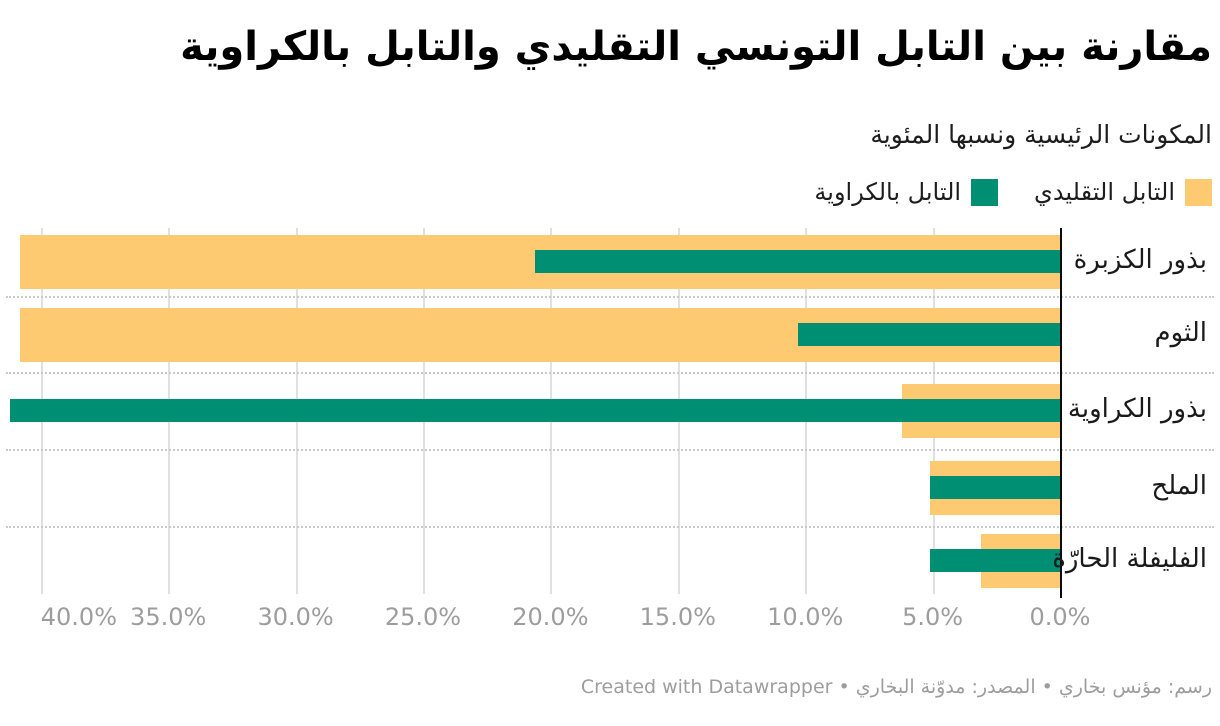  What do you see at coordinates (933, 617) in the screenshot?
I see `x-tick-label: 5.0%` at bounding box center [933, 617].